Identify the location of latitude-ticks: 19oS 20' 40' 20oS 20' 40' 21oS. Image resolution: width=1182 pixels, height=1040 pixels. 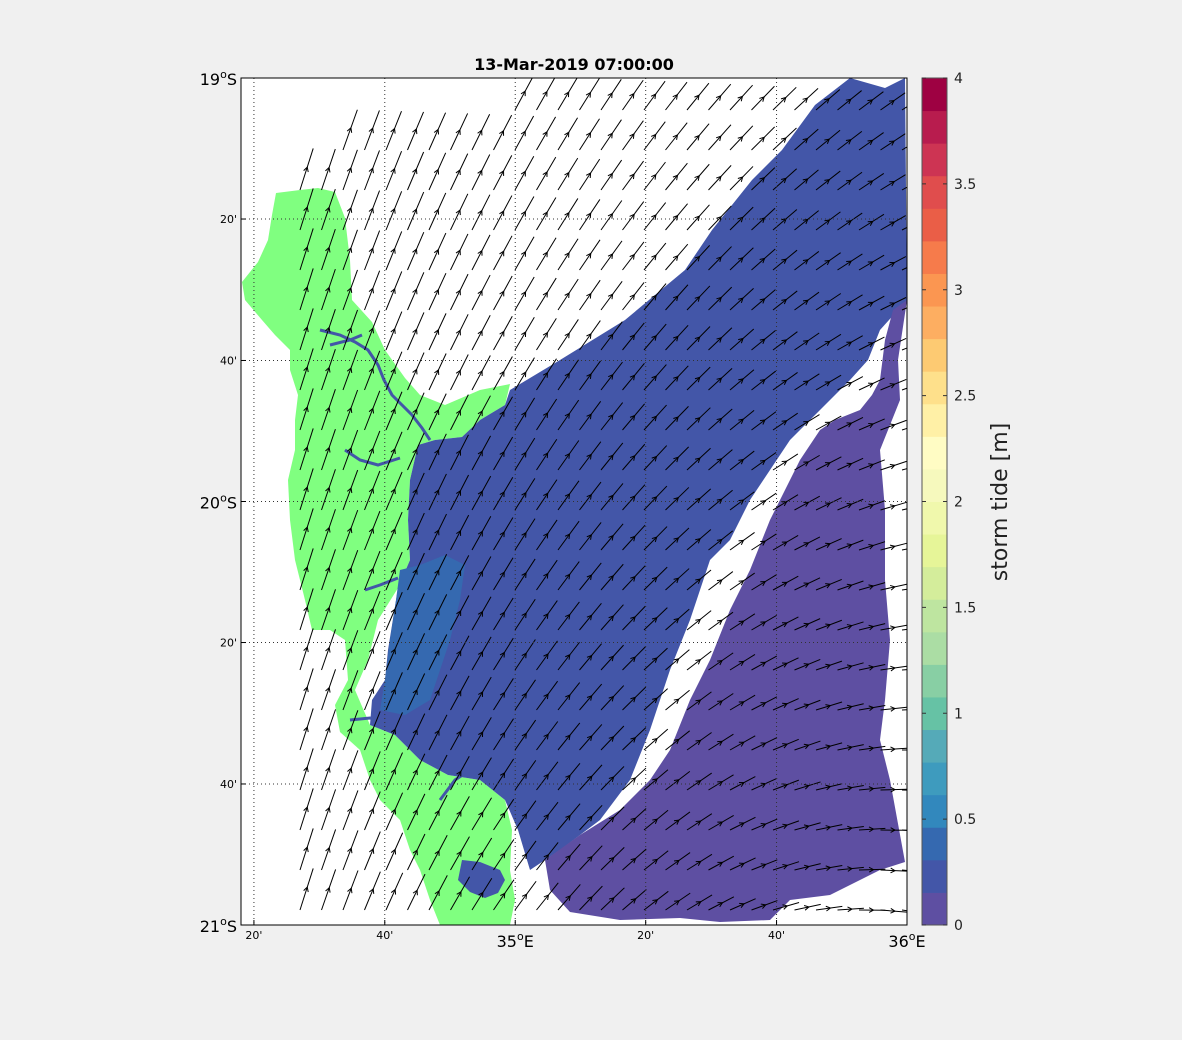
(223, 502).